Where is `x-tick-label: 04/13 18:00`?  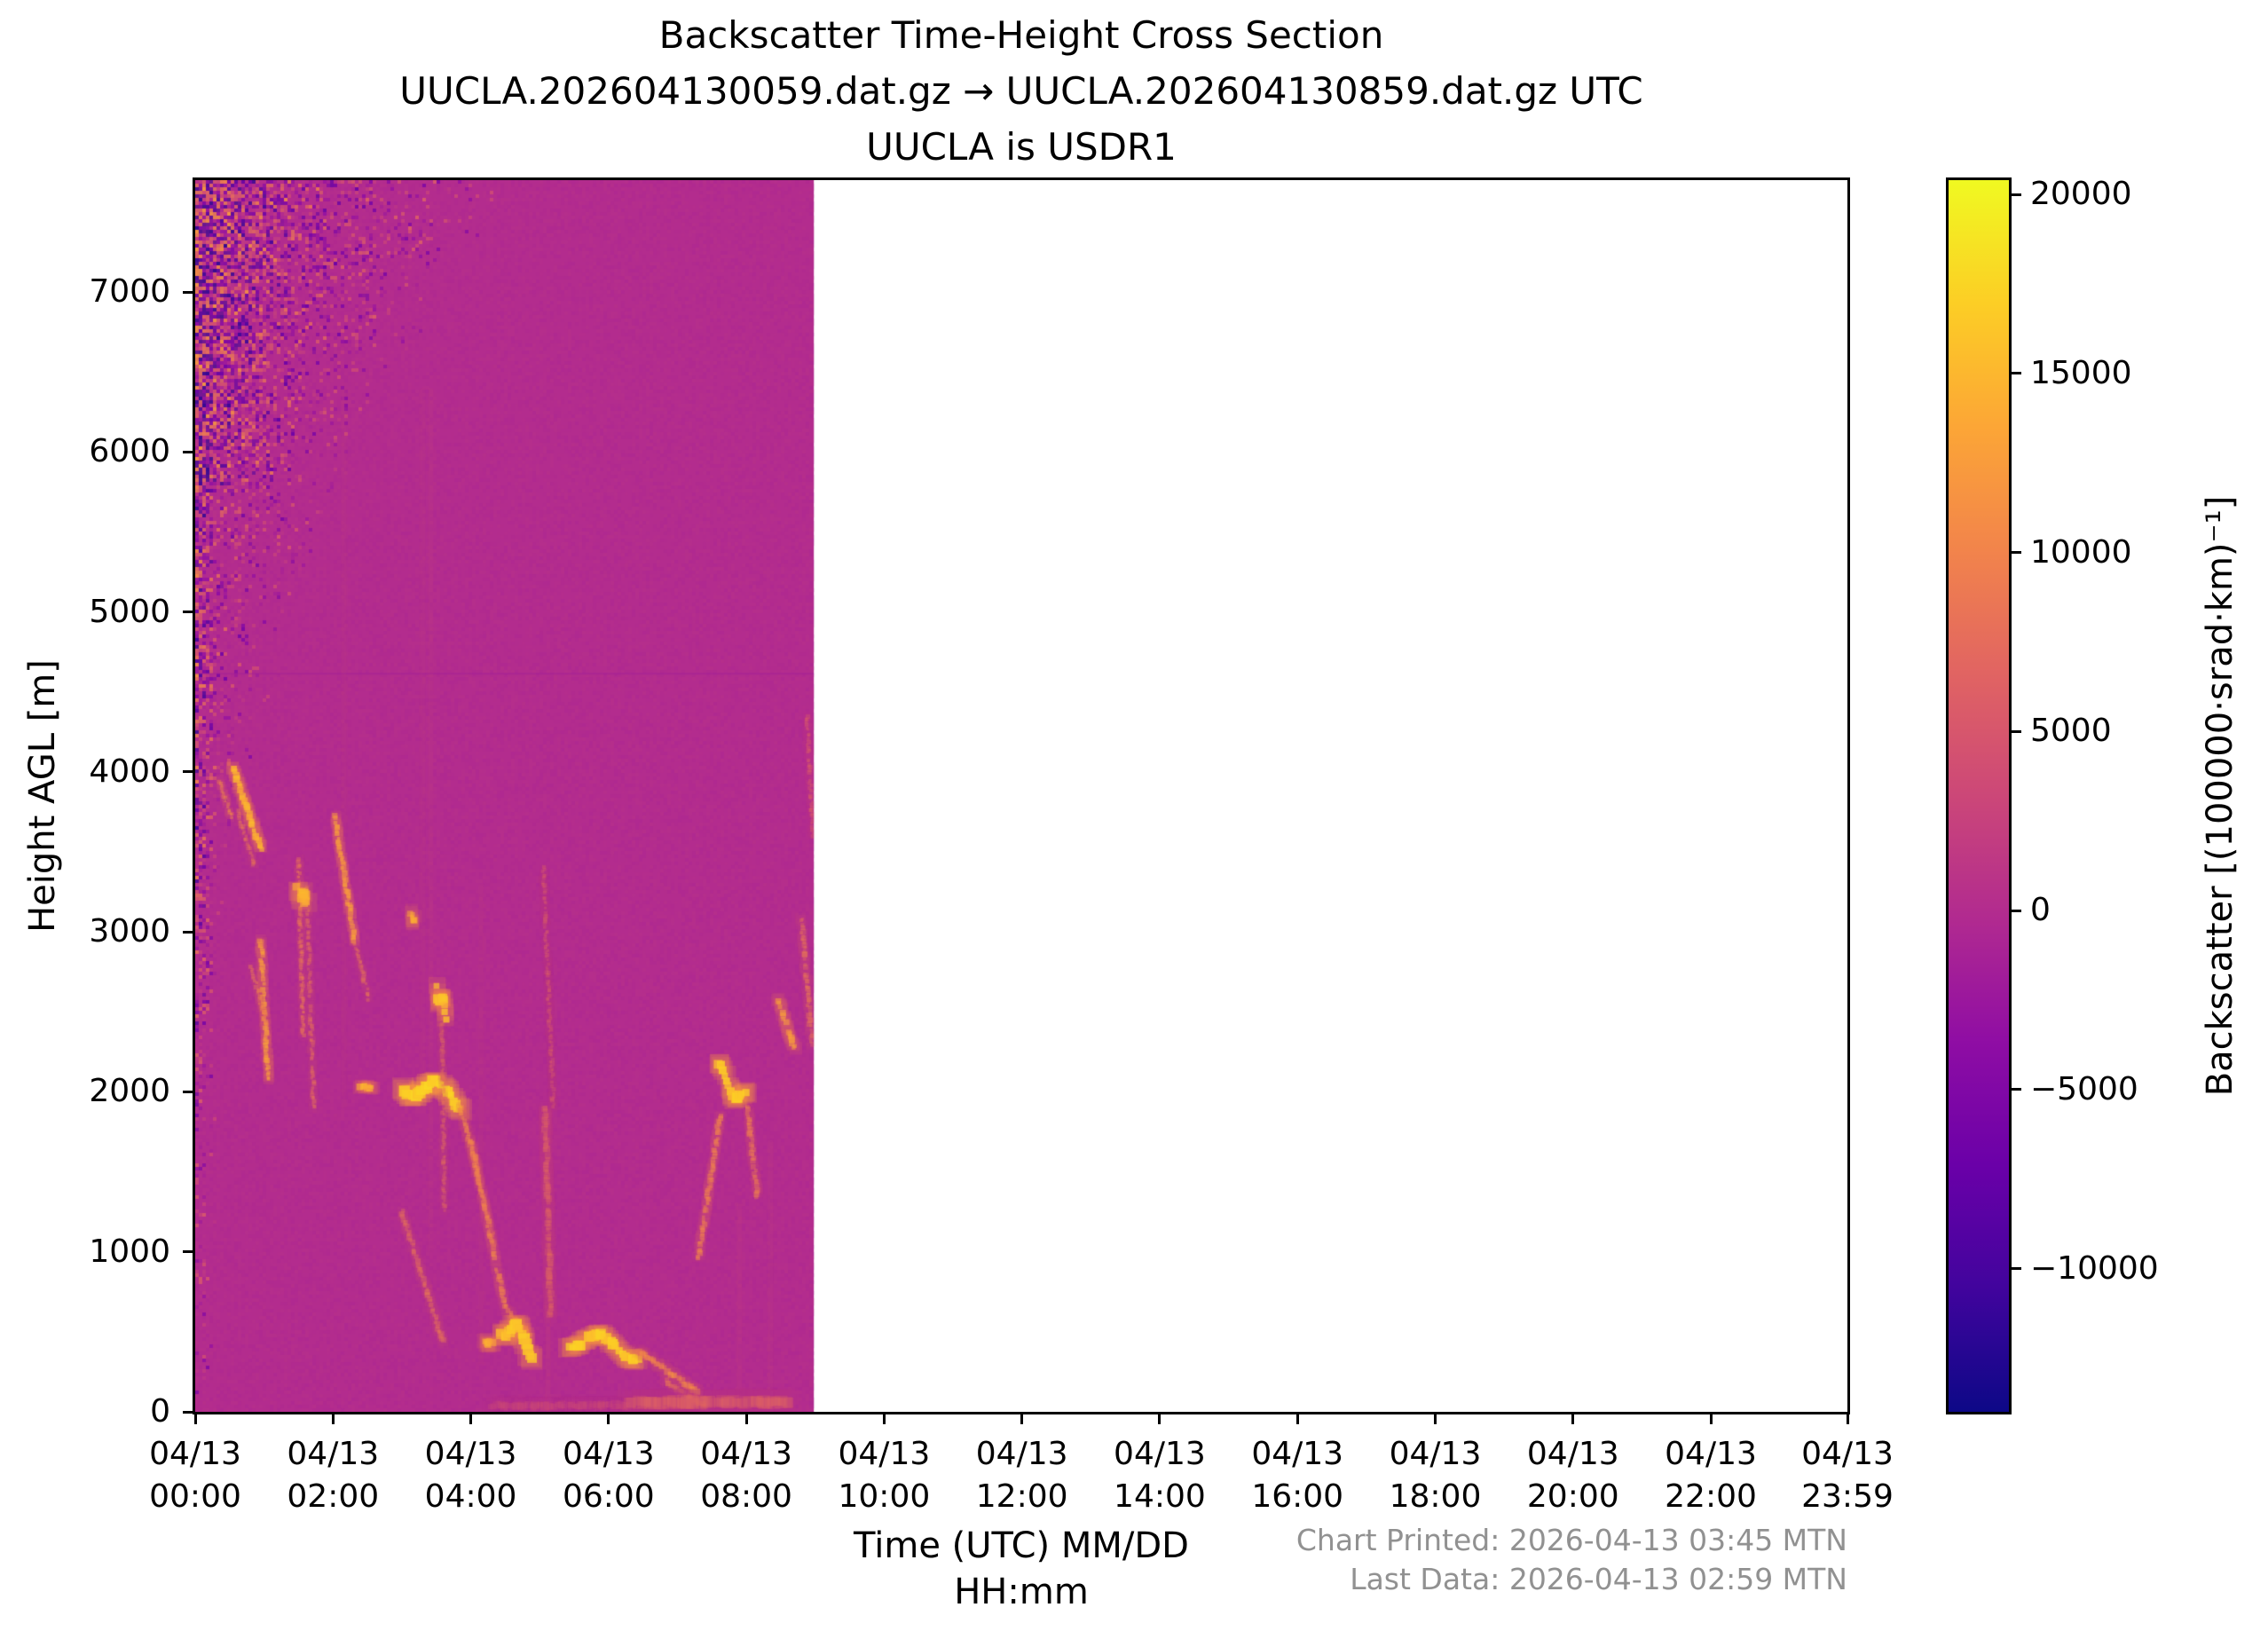 x-tick-label: 04/13 18:00 is located at coordinates (1435, 1476).